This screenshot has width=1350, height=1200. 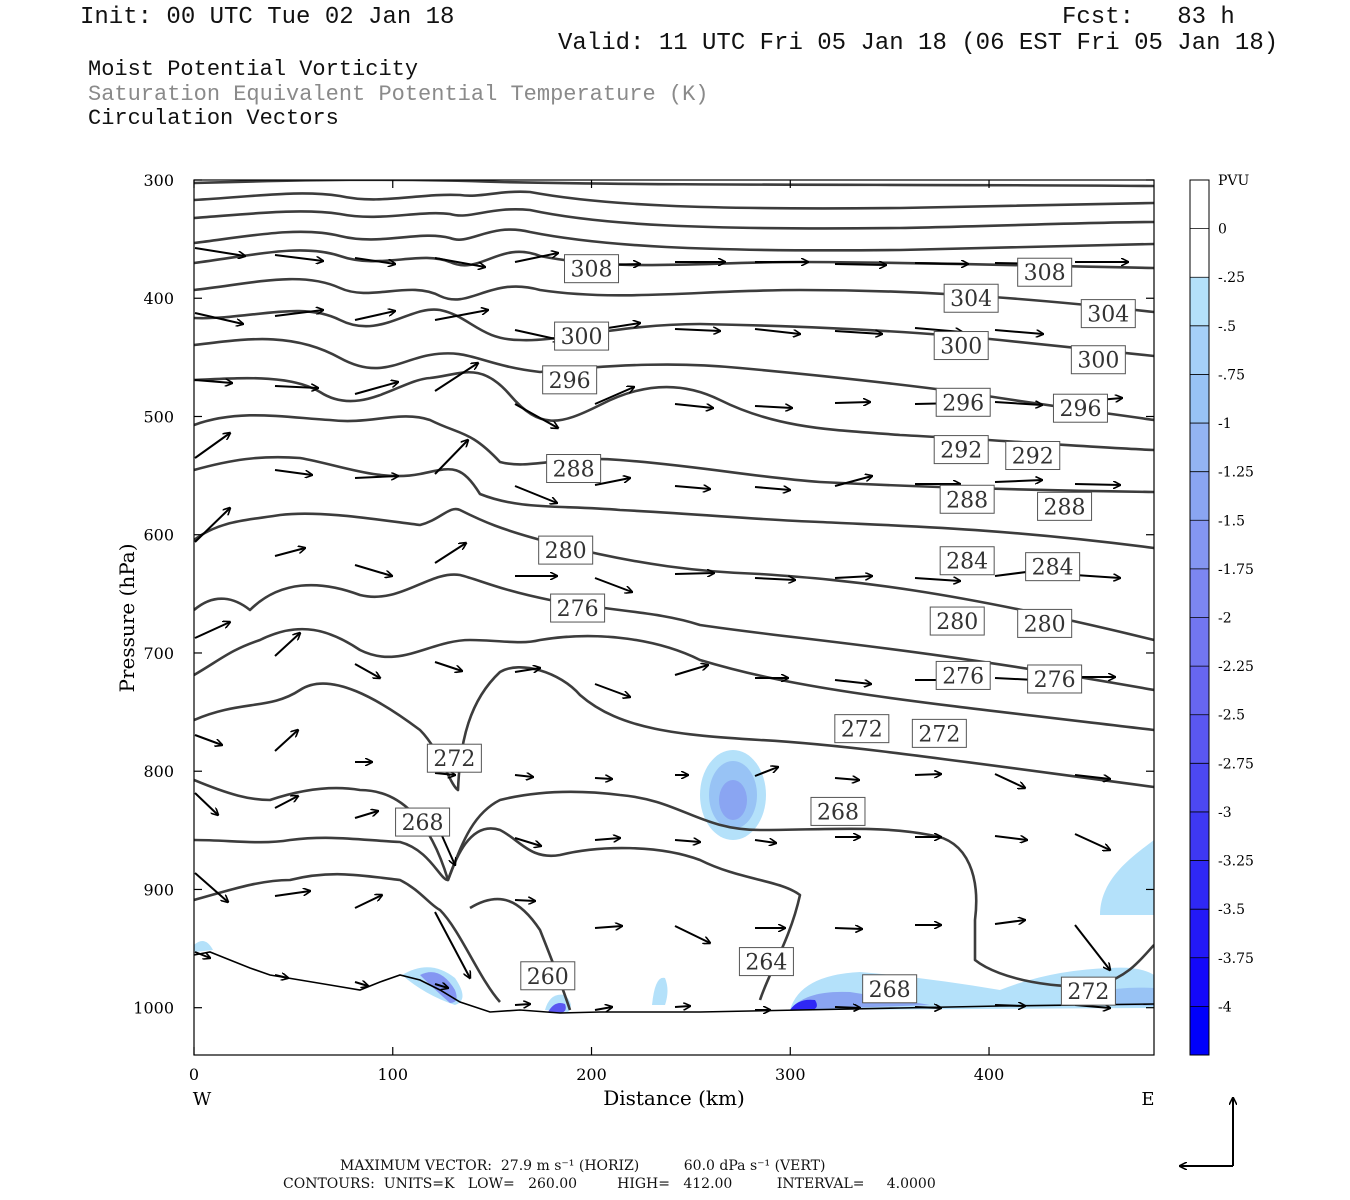 What do you see at coordinates (674, 1098) in the screenshot?
I see `x-axis-label: Distance (km)` at bounding box center [674, 1098].